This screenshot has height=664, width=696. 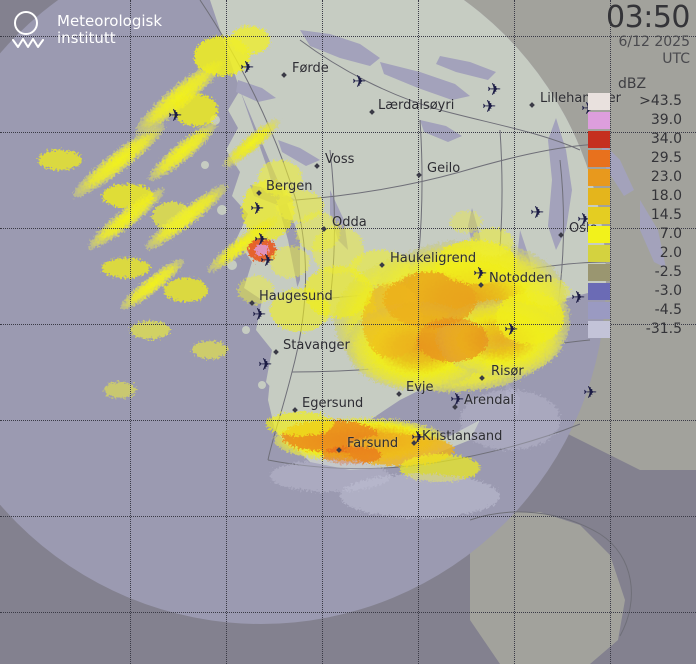 I want to click on legend-row: 34.0, so click(x=636, y=139).